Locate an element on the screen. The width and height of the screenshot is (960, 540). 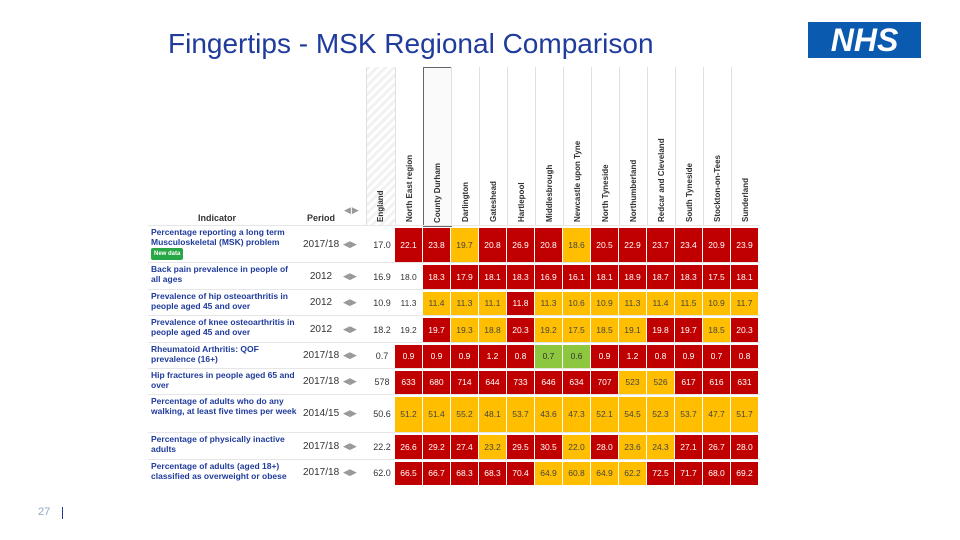
area-value-cell: 52.3 is located at coordinates (661, 414).